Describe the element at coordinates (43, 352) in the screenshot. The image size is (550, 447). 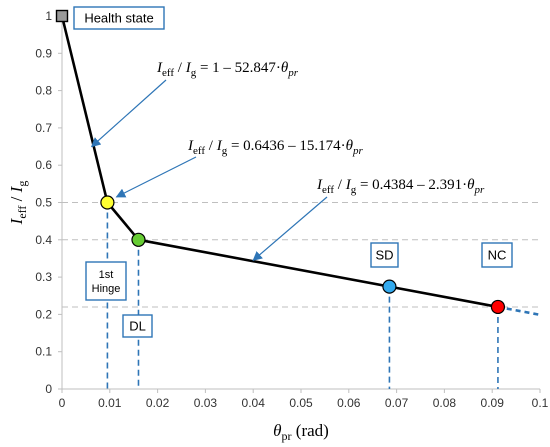
I see `y-tick-label: 0.1` at that location.